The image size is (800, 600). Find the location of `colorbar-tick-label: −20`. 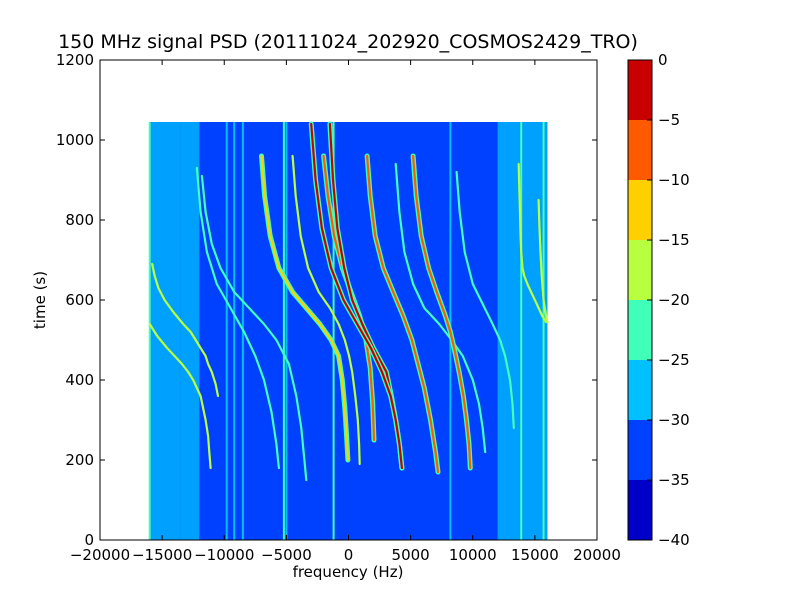

colorbar-tick-label: −20 is located at coordinates (674, 300).